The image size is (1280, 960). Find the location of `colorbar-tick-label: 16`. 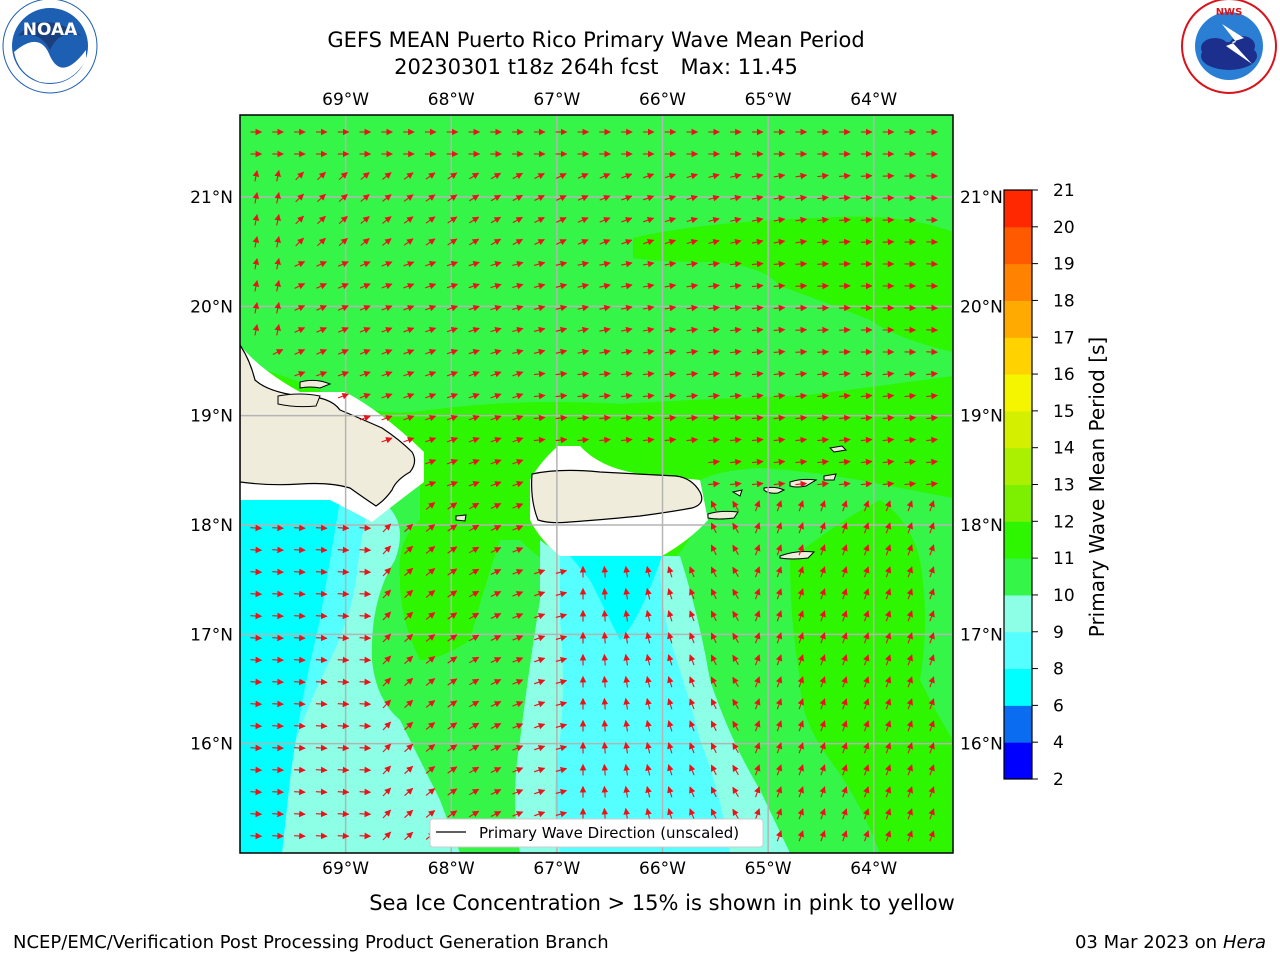

colorbar-tick-label: 16 is located at coordinates (1064, 375).